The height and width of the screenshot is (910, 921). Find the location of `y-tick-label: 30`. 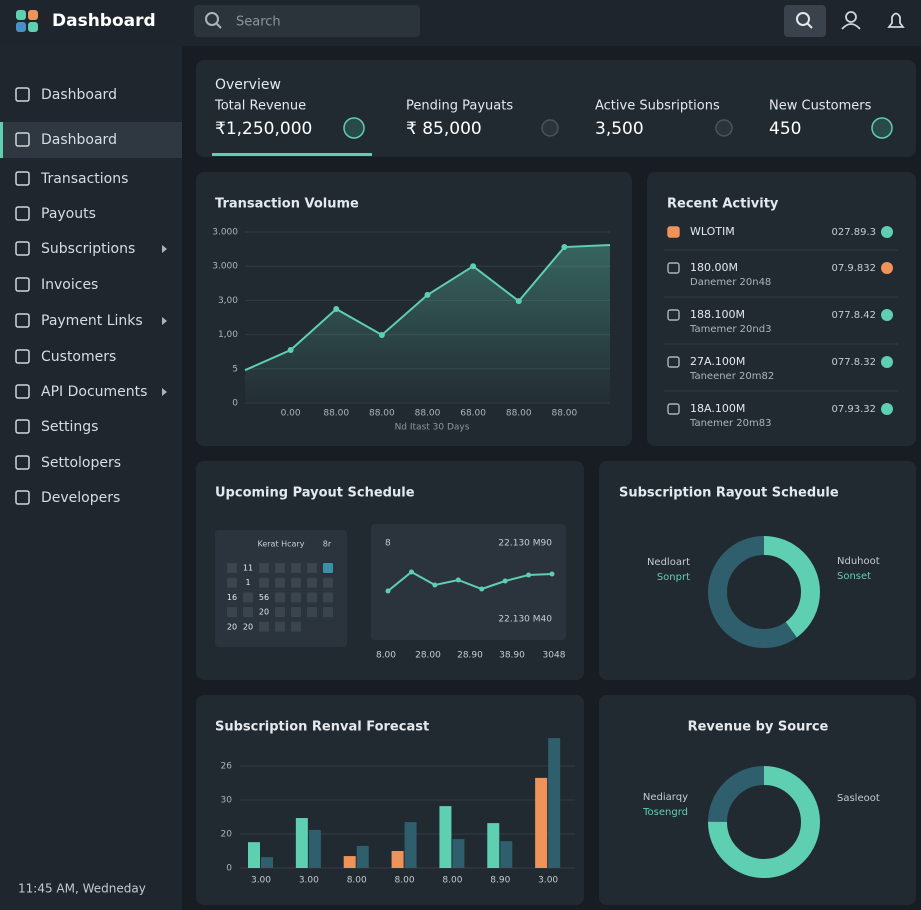

y-tick-label: 30 is located at coordinates (227, 801).